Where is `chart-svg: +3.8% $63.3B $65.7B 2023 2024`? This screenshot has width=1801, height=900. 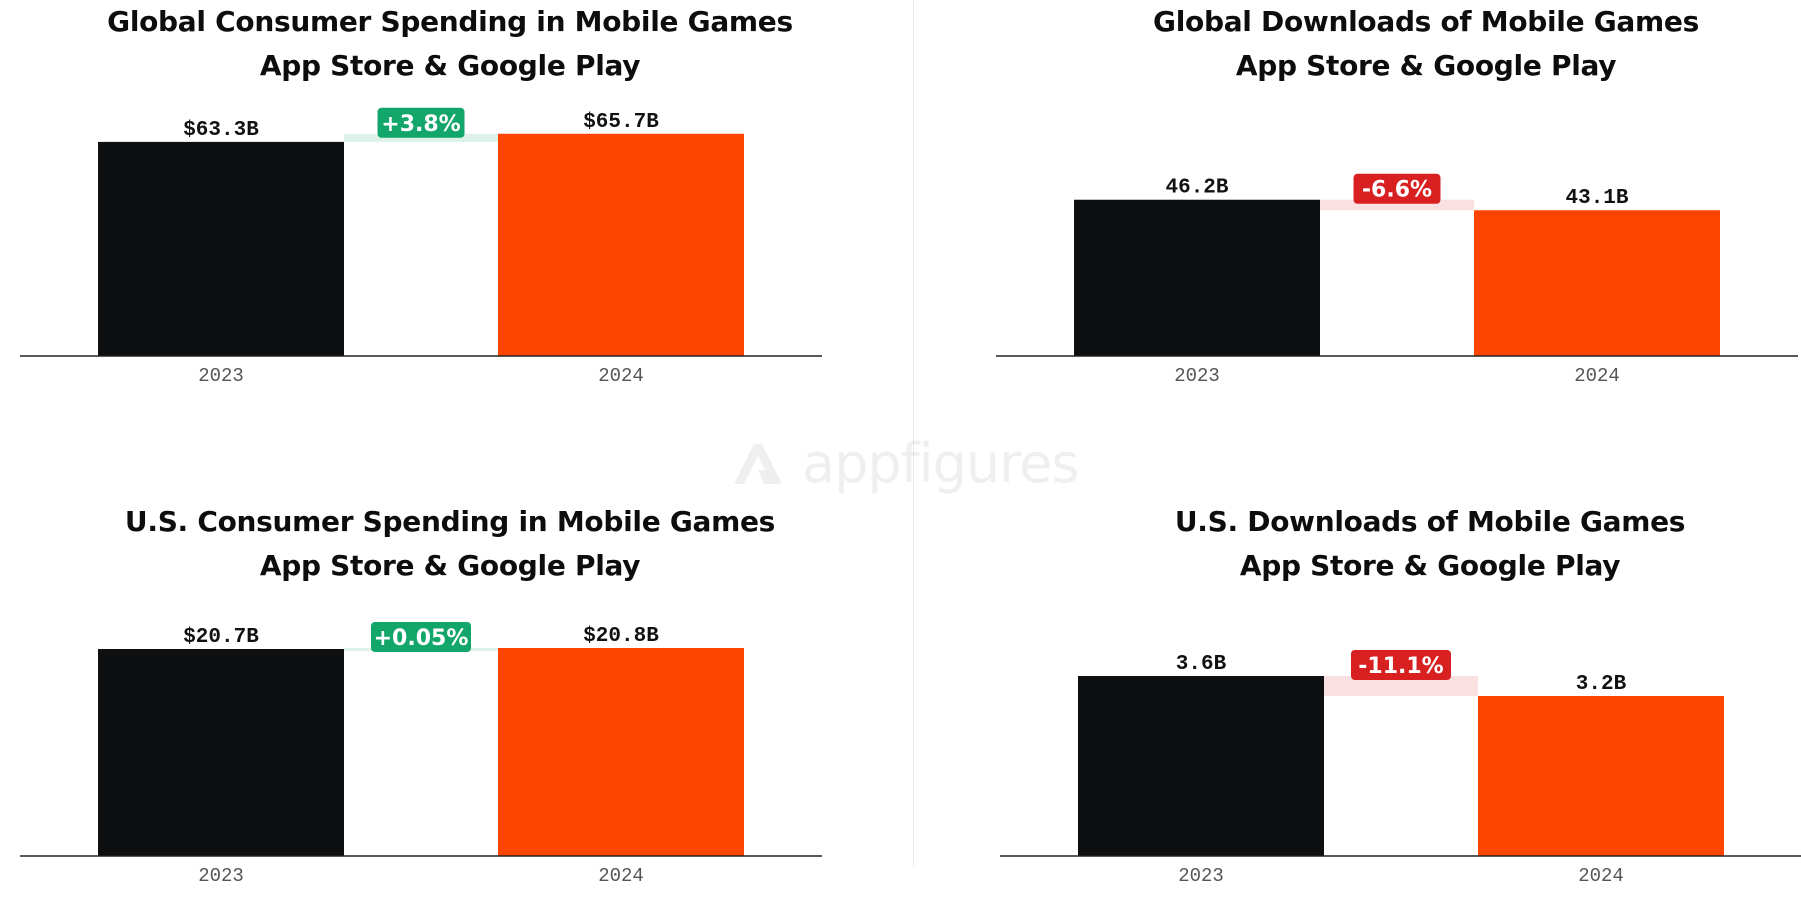
chart-svg: +3.8% $63.3B $65.7B 2023 2024 is located at coordinates (421, 247).